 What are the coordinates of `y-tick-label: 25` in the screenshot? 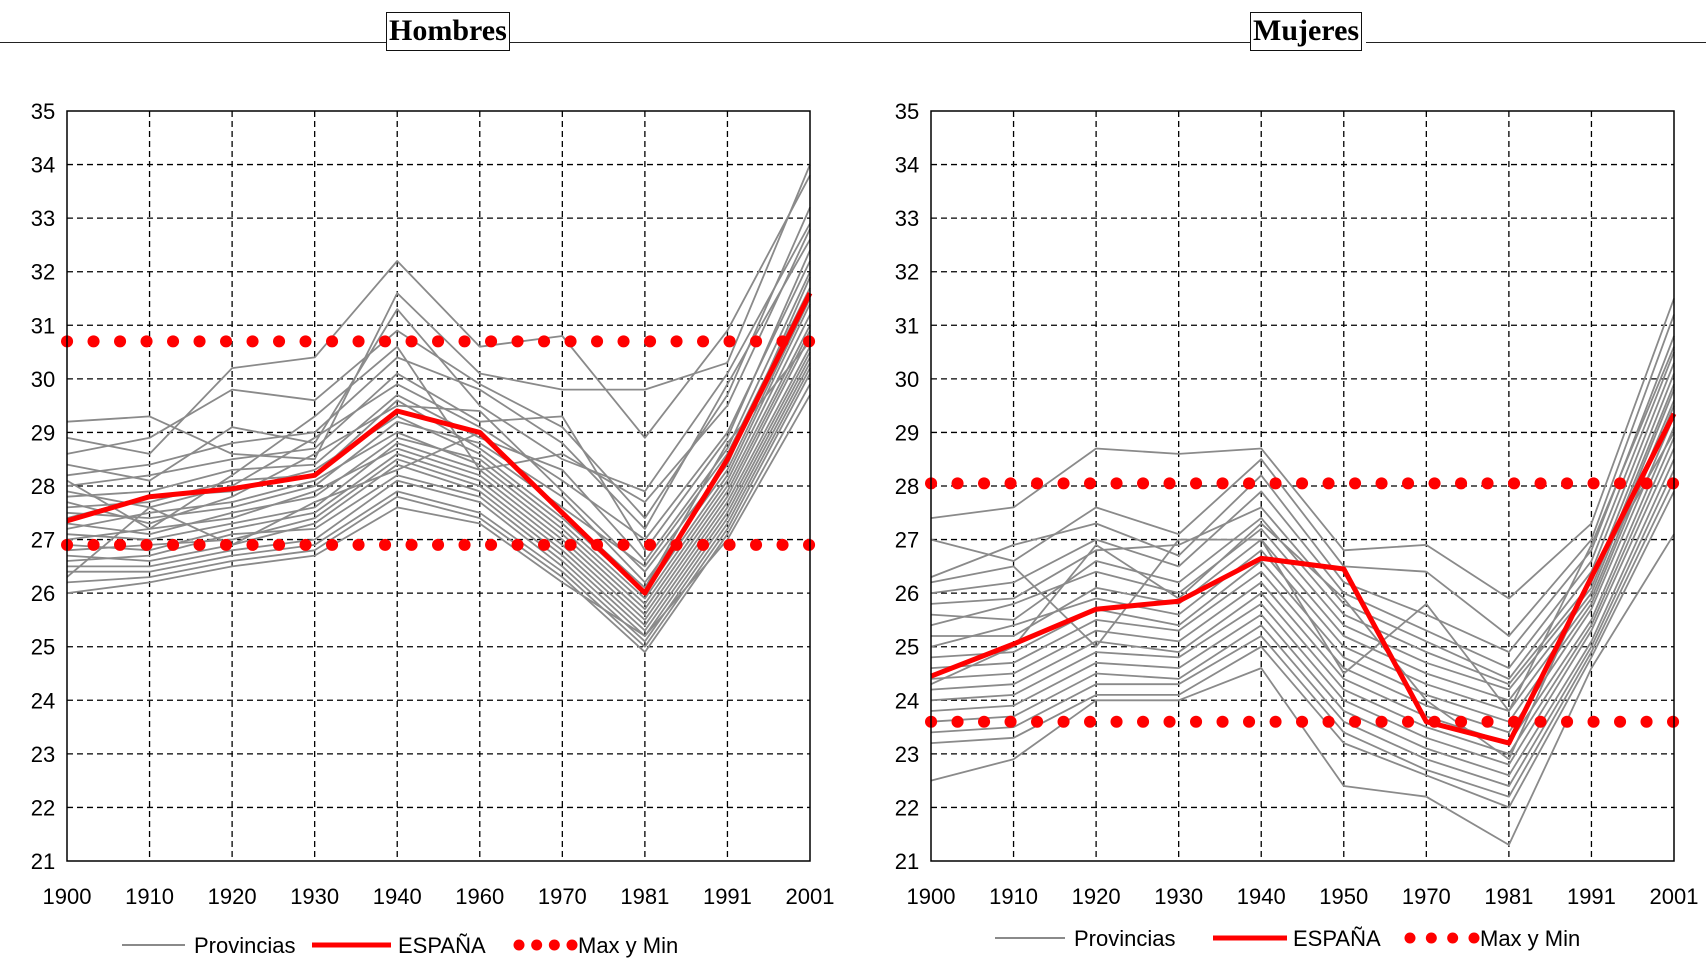 It's located at (43, 647).